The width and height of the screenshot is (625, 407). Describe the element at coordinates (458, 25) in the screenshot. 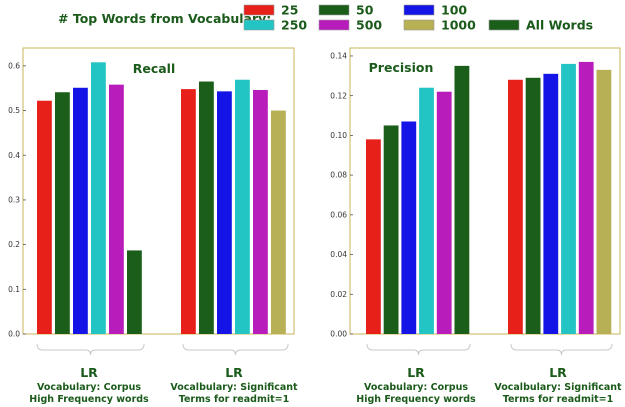

I see `legend-label-1000: 1000` at that location.